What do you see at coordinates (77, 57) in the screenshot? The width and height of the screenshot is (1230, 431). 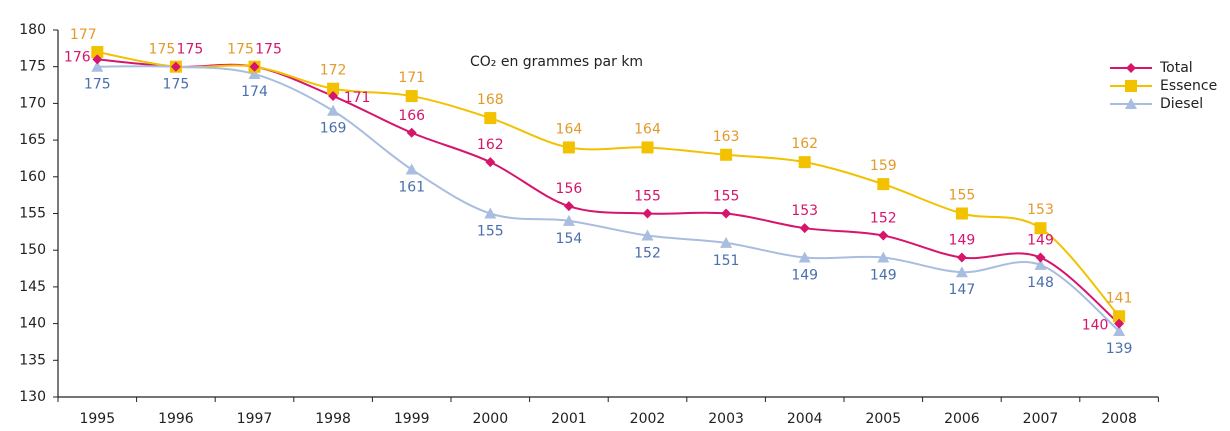 I see `data-label: 176` at bounding box center [77, 57].